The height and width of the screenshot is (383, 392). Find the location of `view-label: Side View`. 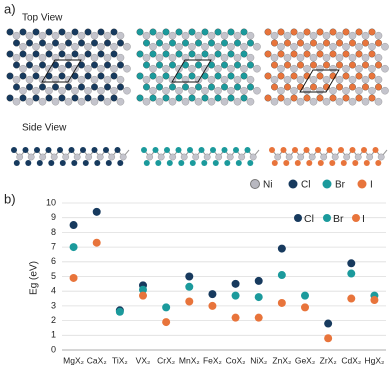

view-label: Side View is located at coordinates (44, 128).